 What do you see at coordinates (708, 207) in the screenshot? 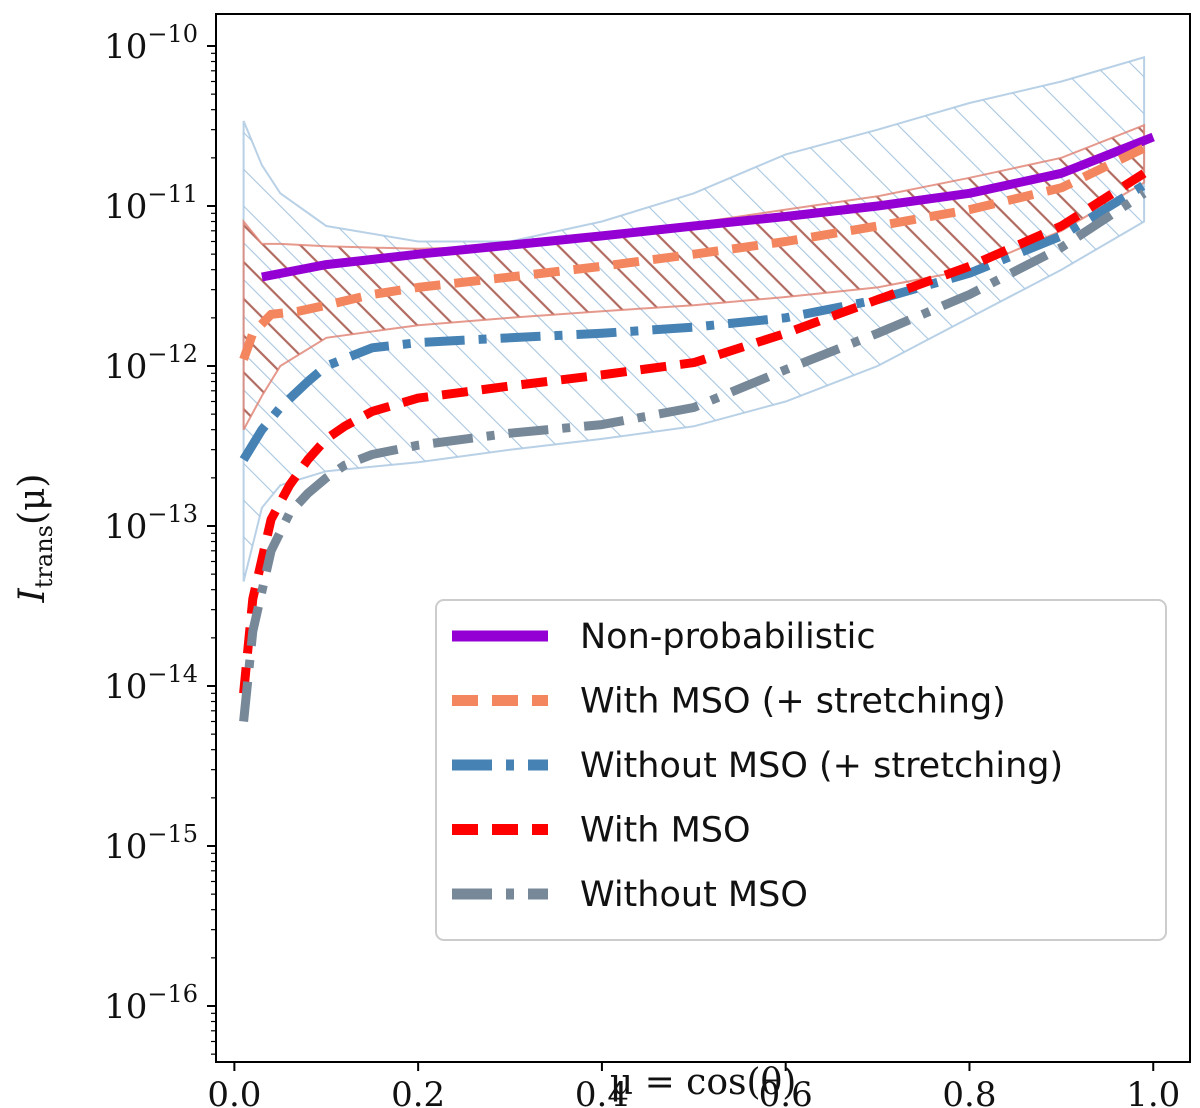
I see `series-line-non-probabilistic` at bounding box center [708, 207].